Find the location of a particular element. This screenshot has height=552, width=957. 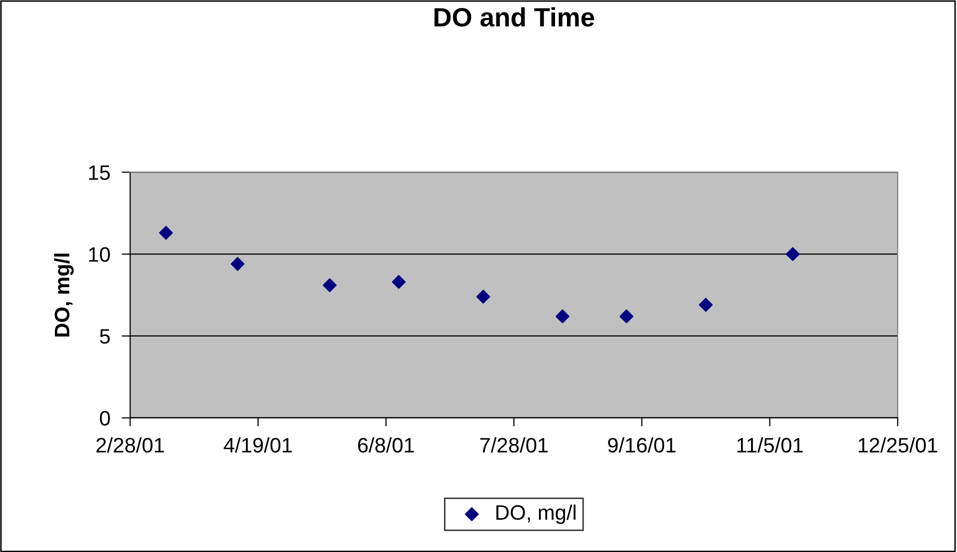

y-tick-label: 0 is located at coordinates (105, 418).